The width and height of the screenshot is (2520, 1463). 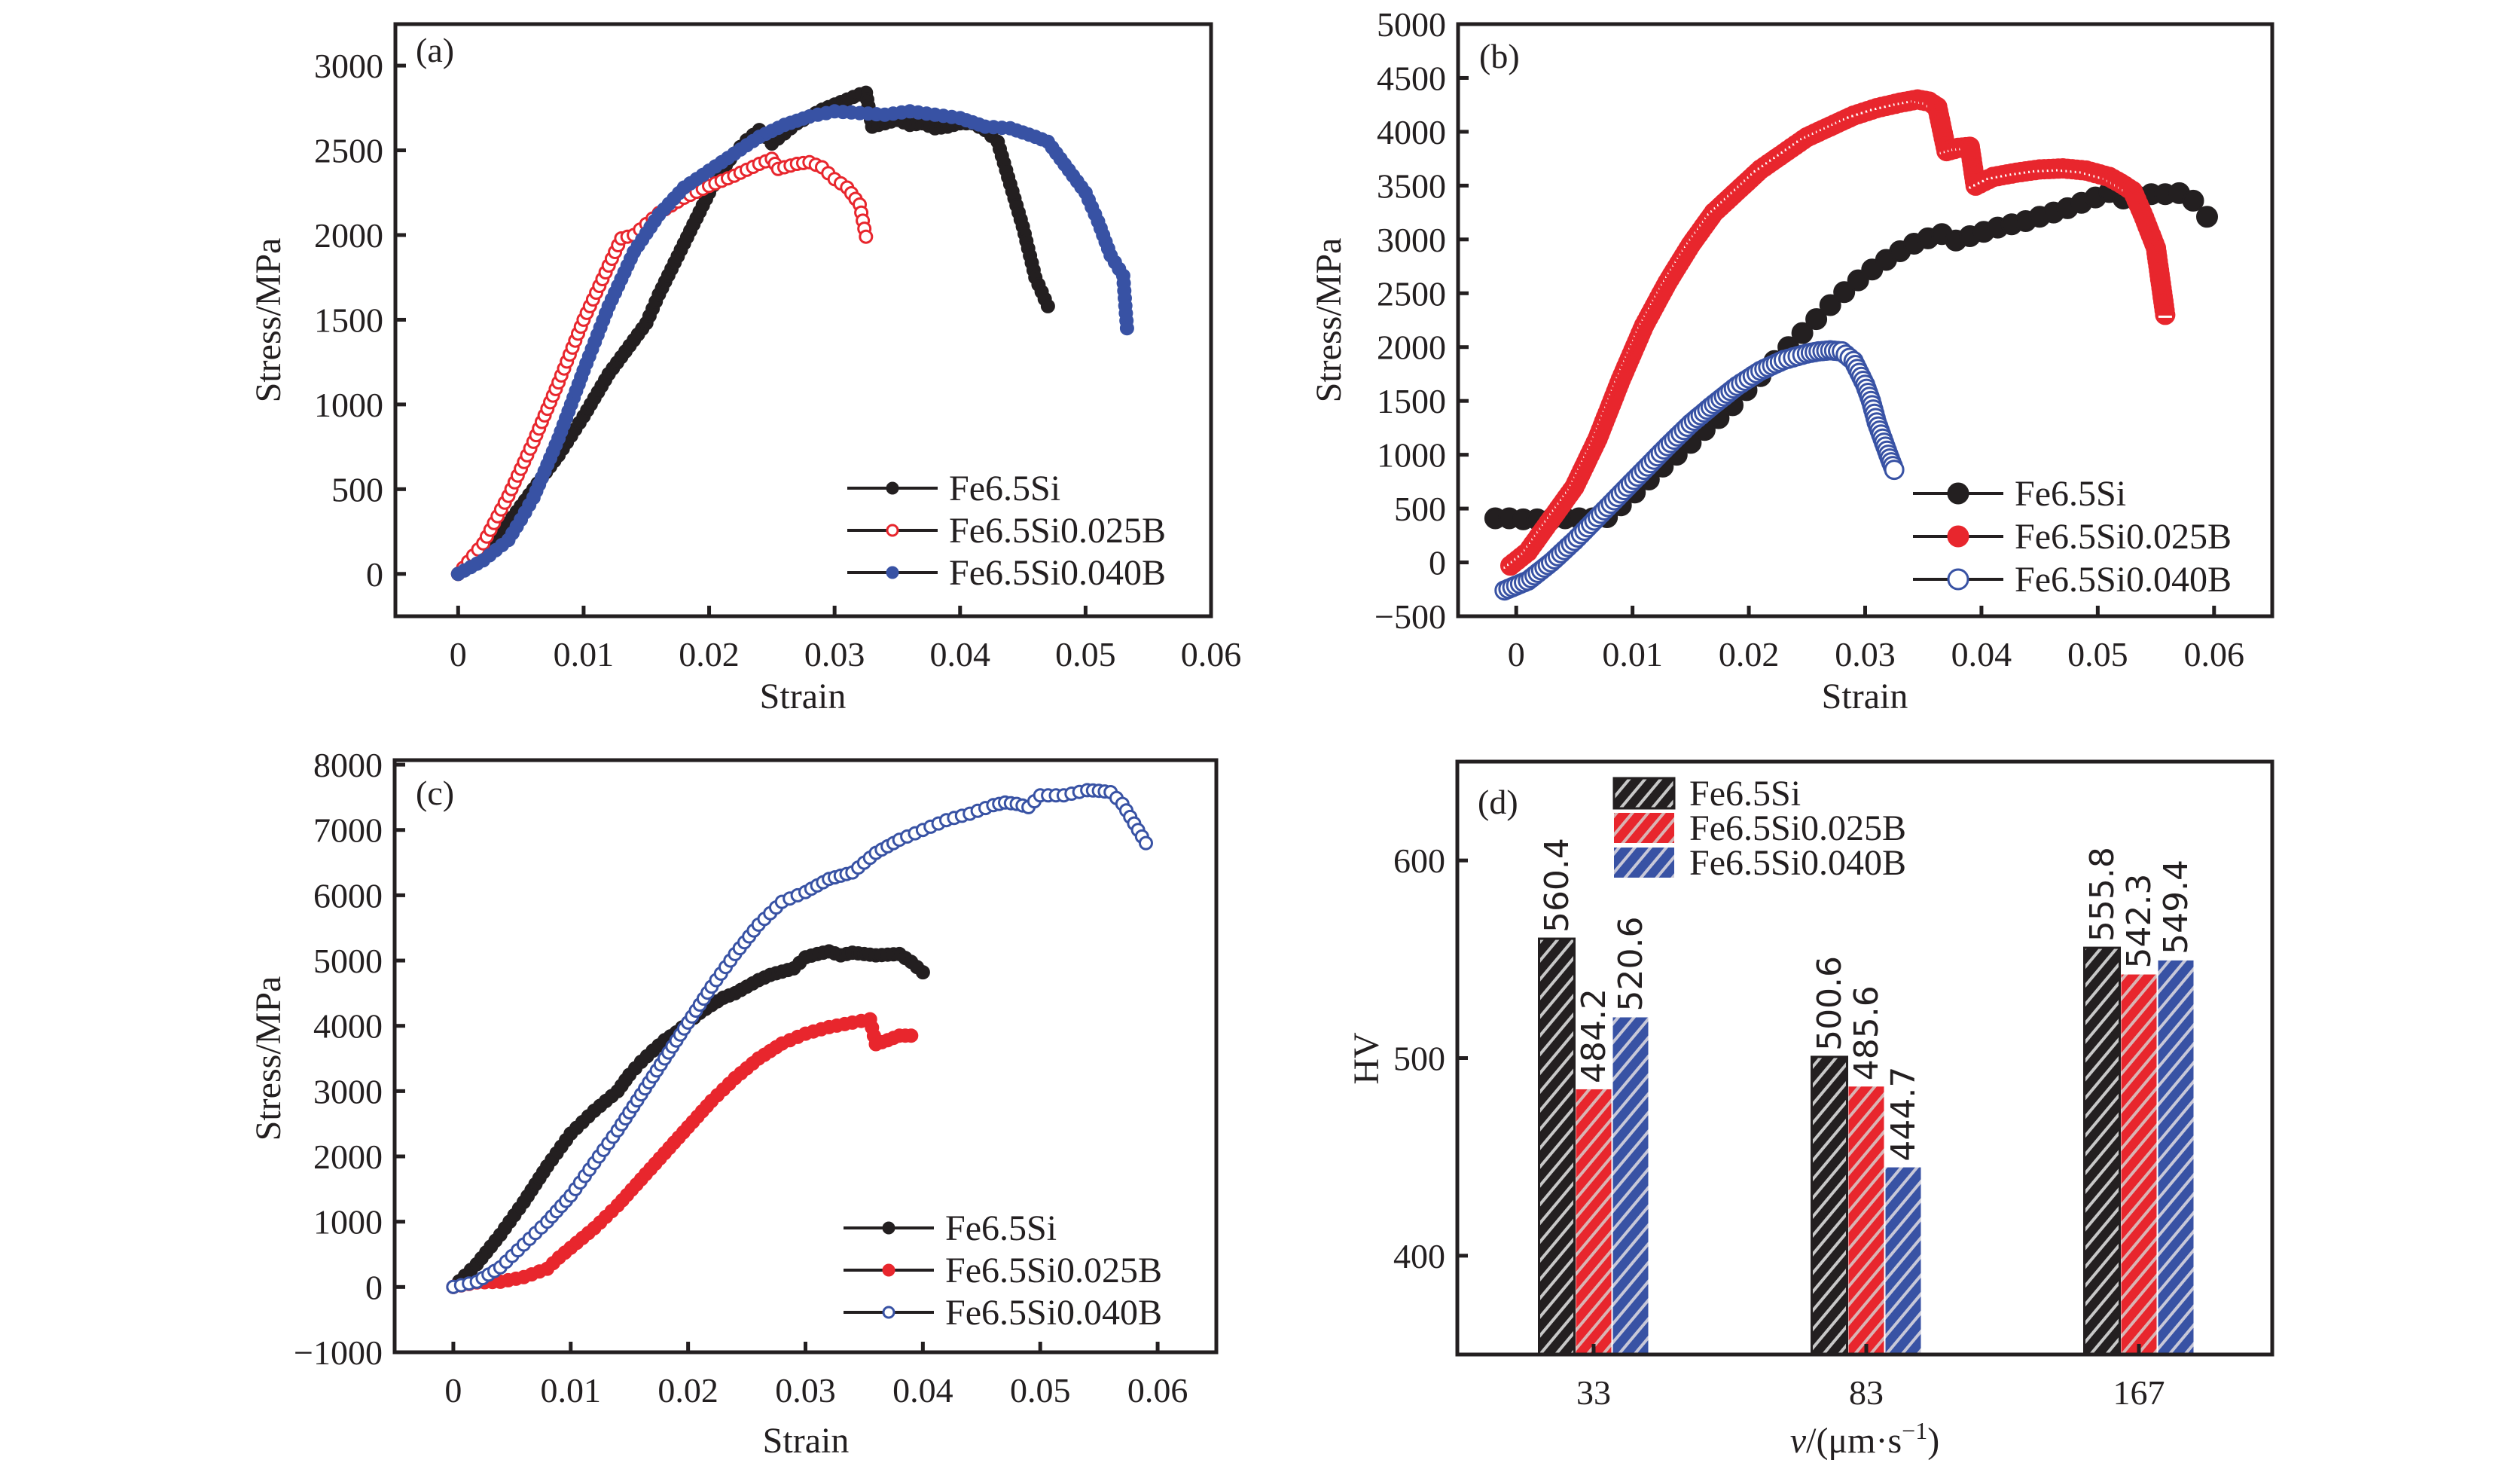 I want to click on series-Fe6.5Si0.025B: 484.2 485.6 542.3, so click(x=1866, y=1114).